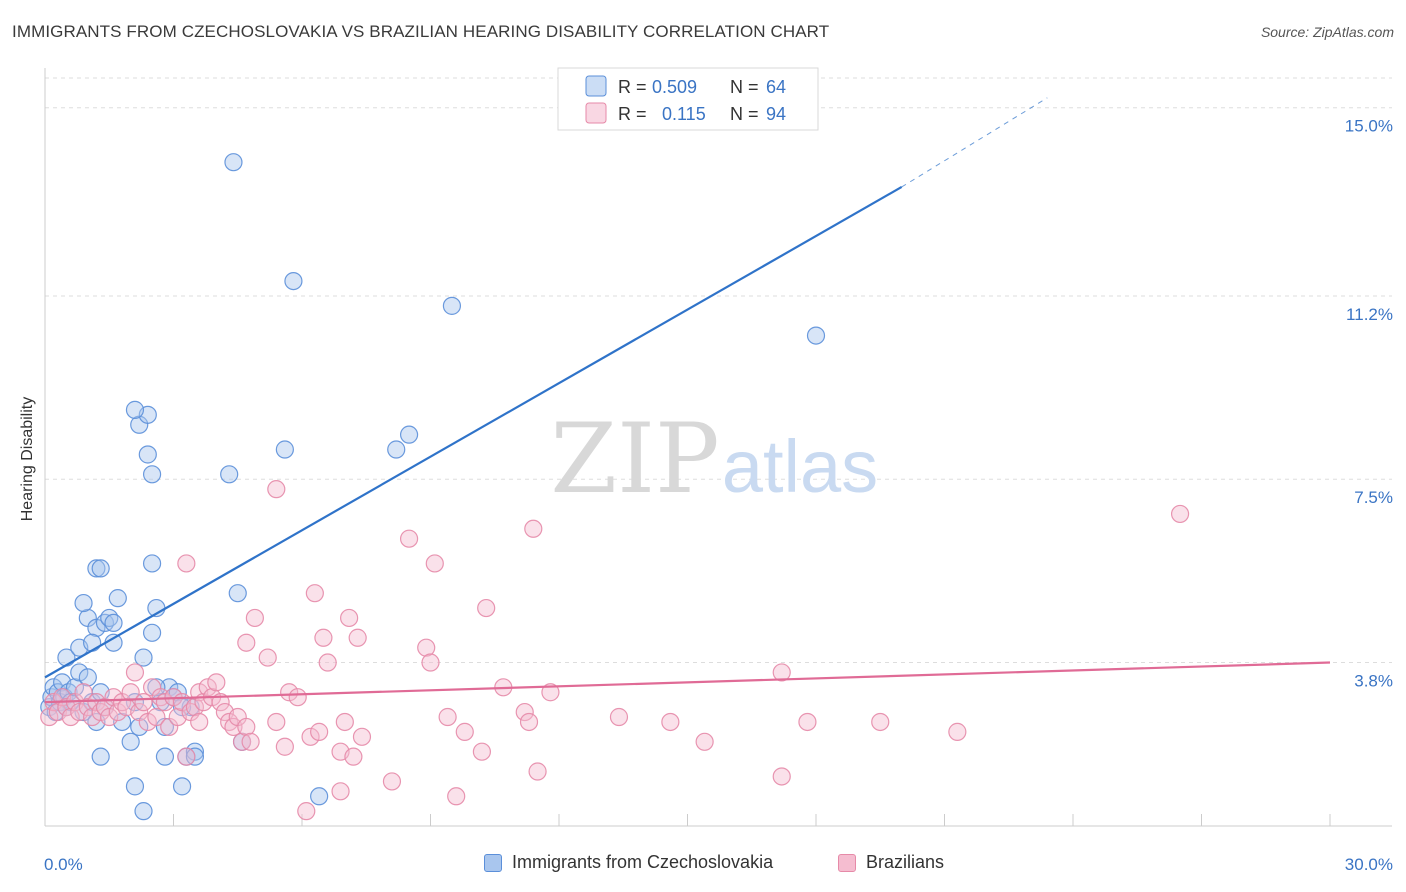 The width and height of the screenshot is (1406, 892). What do you see at coordinates (643, 862) in the screenshot?
I see `legend-label-czechoslovakia: Immigrants from Czechoslovakia` at bounding box center [643, 862].